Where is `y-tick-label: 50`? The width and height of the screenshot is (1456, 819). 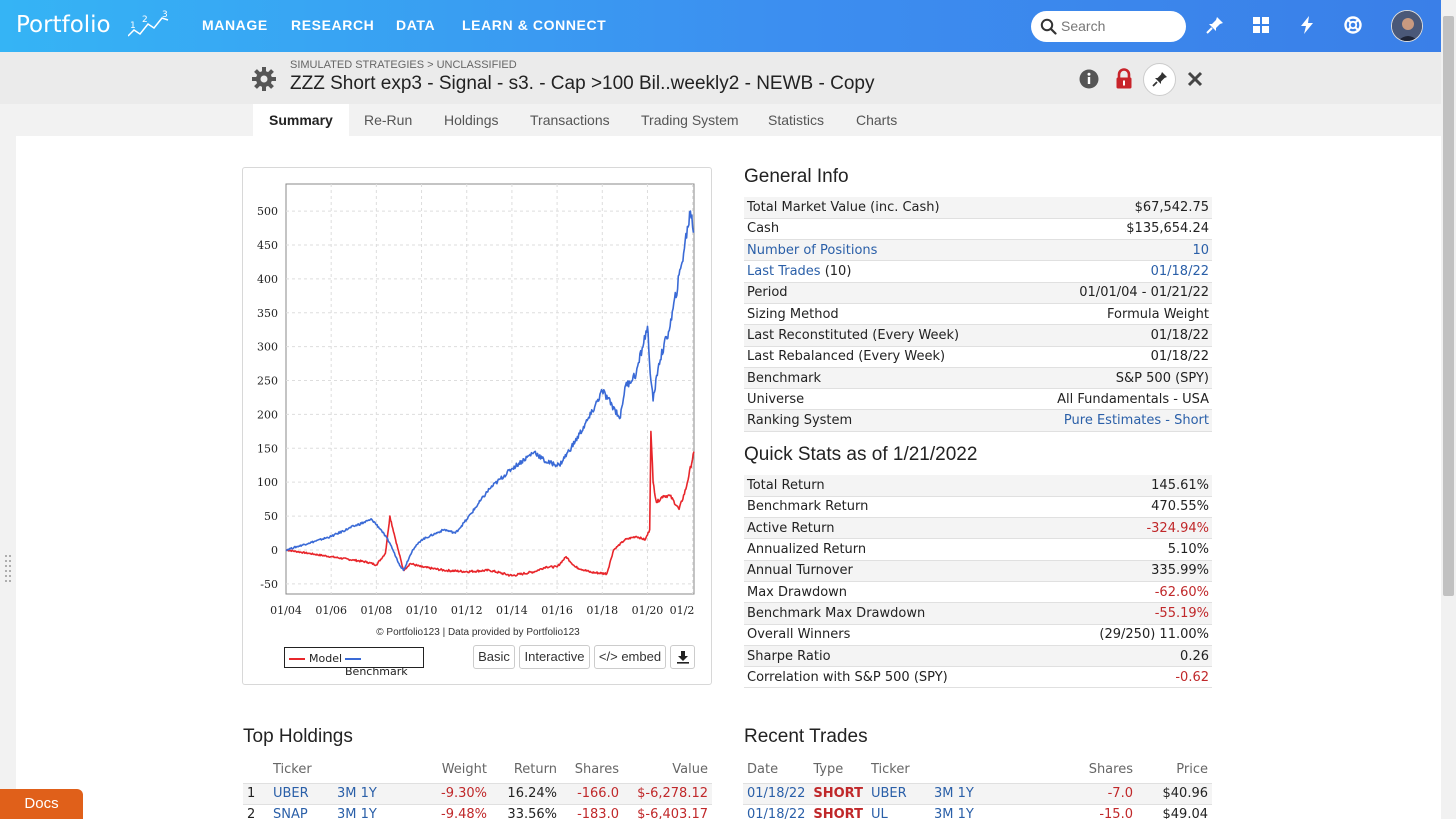 y-tick-label: 50 is located at coordinates (271, 516).